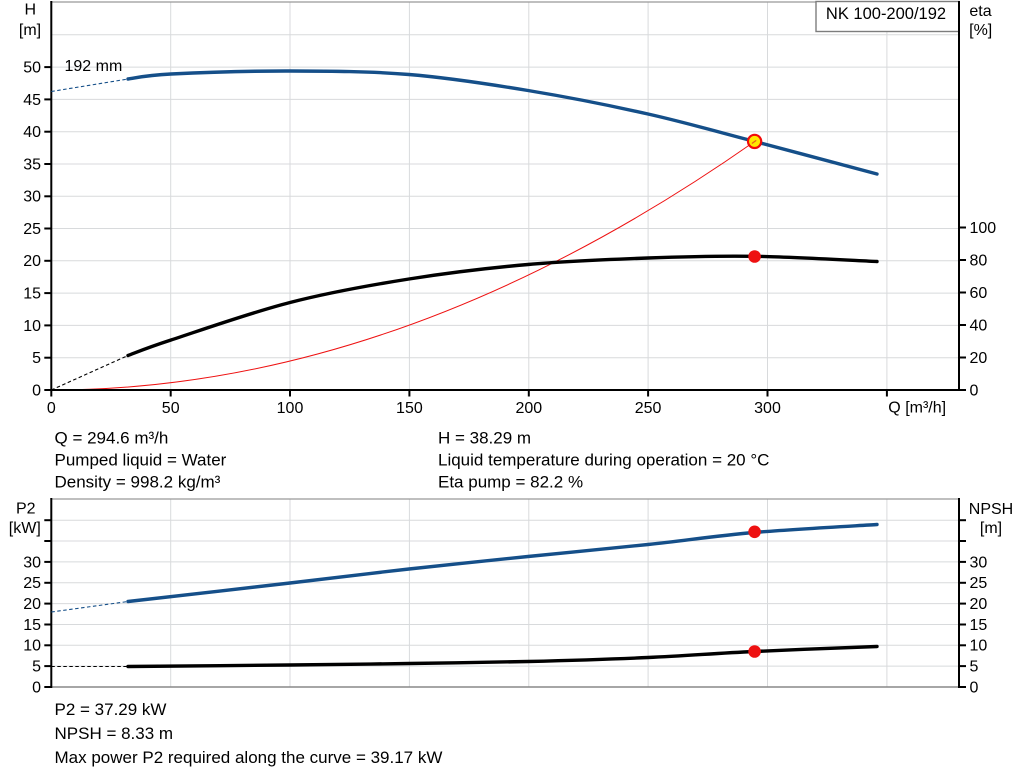  What do you see at coordinates (138, 482) in the screenshot?
I see `svg-text: Density = 998.2 kg/m³` at bounding box center [138, 482].